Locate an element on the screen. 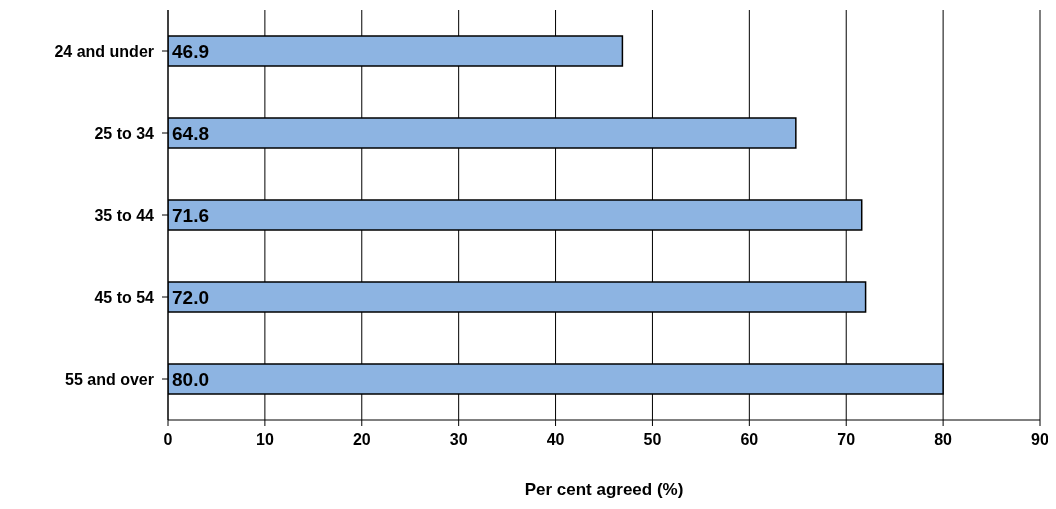  y-tick-label: 24 and under is located at coordinates (104, 51).